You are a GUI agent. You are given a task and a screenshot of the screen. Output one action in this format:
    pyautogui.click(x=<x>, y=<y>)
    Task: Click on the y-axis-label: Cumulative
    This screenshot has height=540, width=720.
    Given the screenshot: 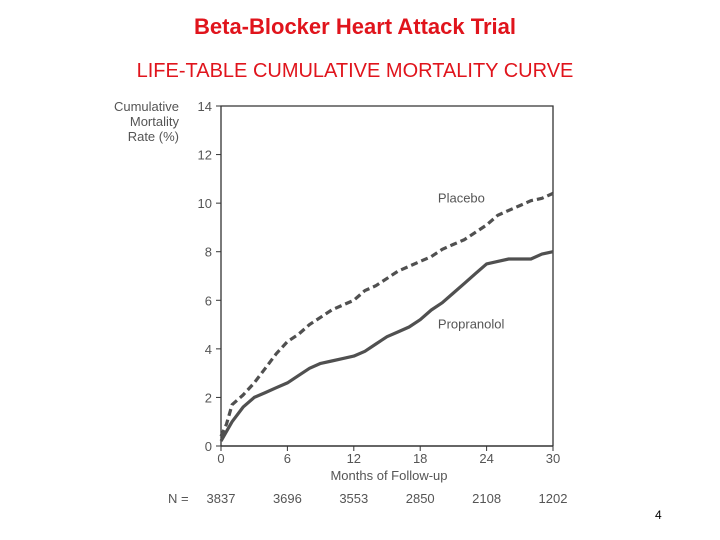 What is the action you would take?
    pyautogui.click(x=146, y=106)
    